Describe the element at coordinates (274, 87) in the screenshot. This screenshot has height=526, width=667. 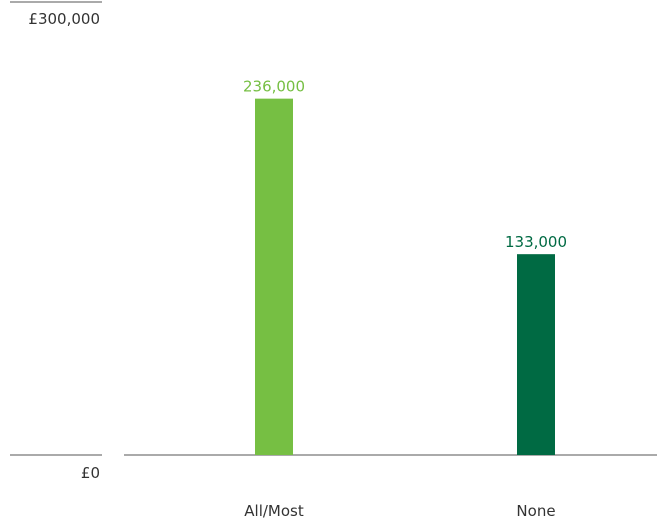
I see `data-label-all-most: 236,000` at that location.